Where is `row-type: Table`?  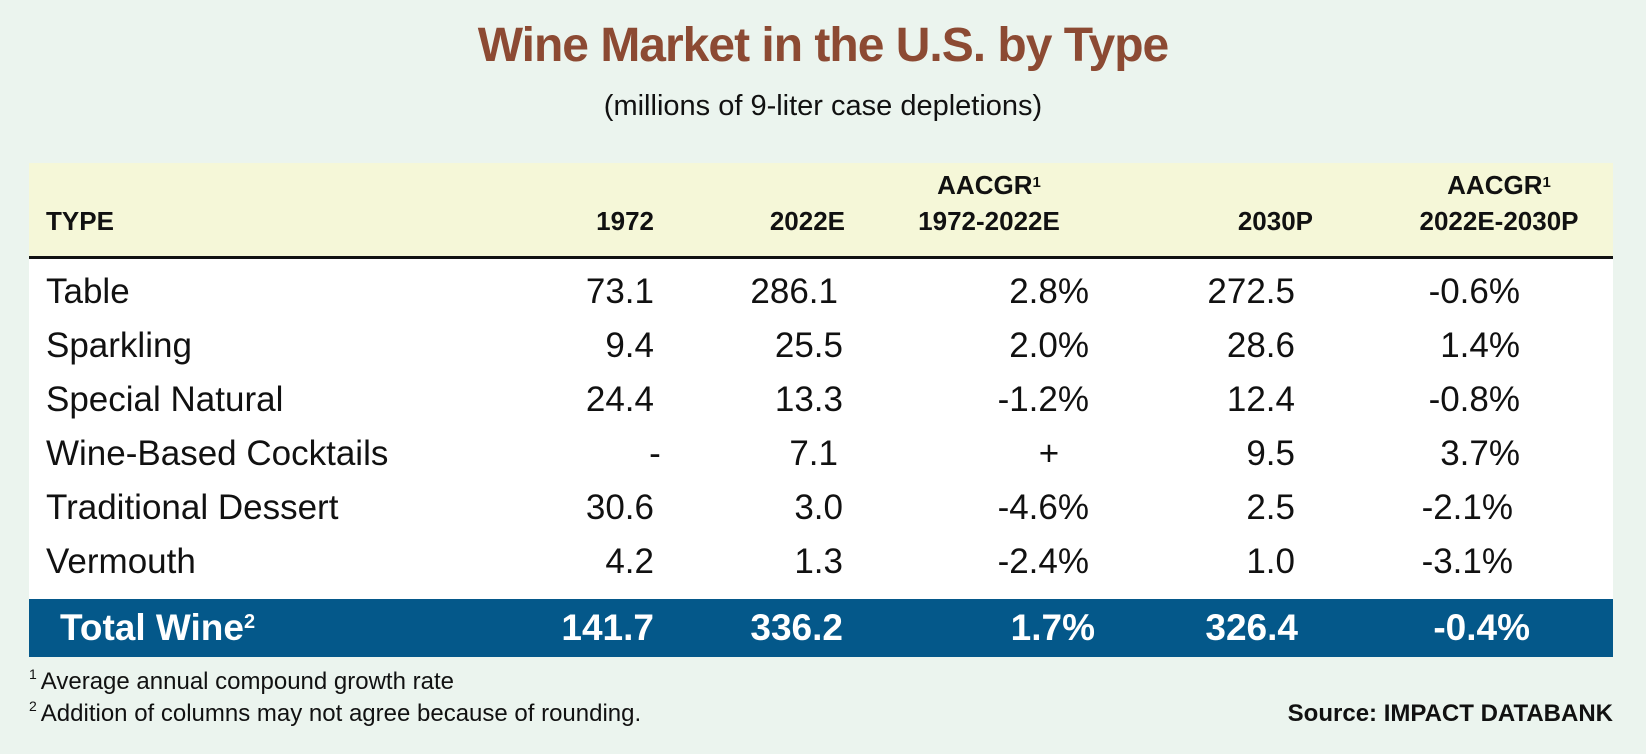
row-type: Table is located at coordinates (88, 291).